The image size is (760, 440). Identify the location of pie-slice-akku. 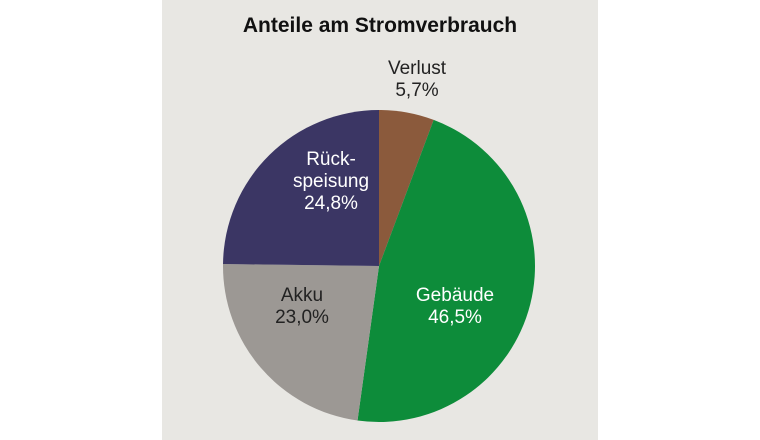
(300, 342).